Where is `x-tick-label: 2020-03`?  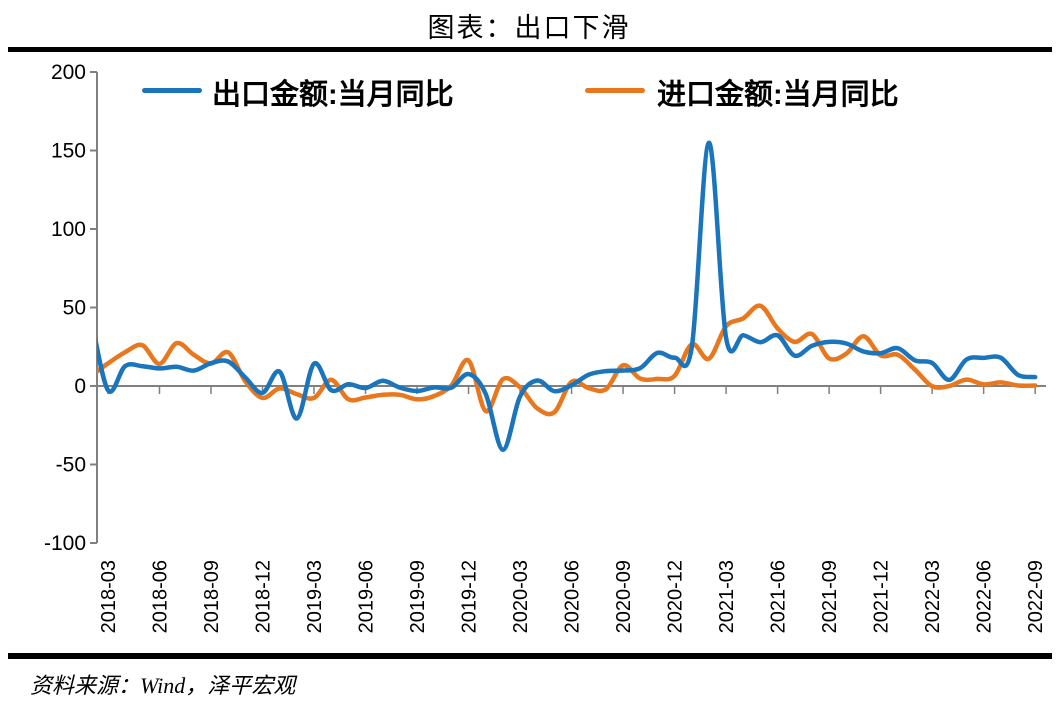 x-tick-label: 2020-03 is located at coordinates (521, 596).